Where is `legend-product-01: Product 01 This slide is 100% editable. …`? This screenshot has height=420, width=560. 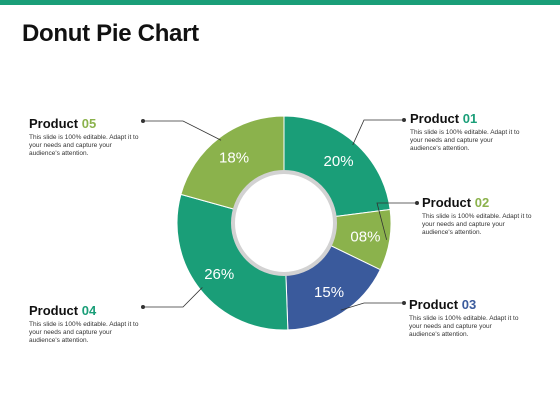 legend-product-01: Product 01 This slide is 100% editable. … is located at coordinates (466, 132).